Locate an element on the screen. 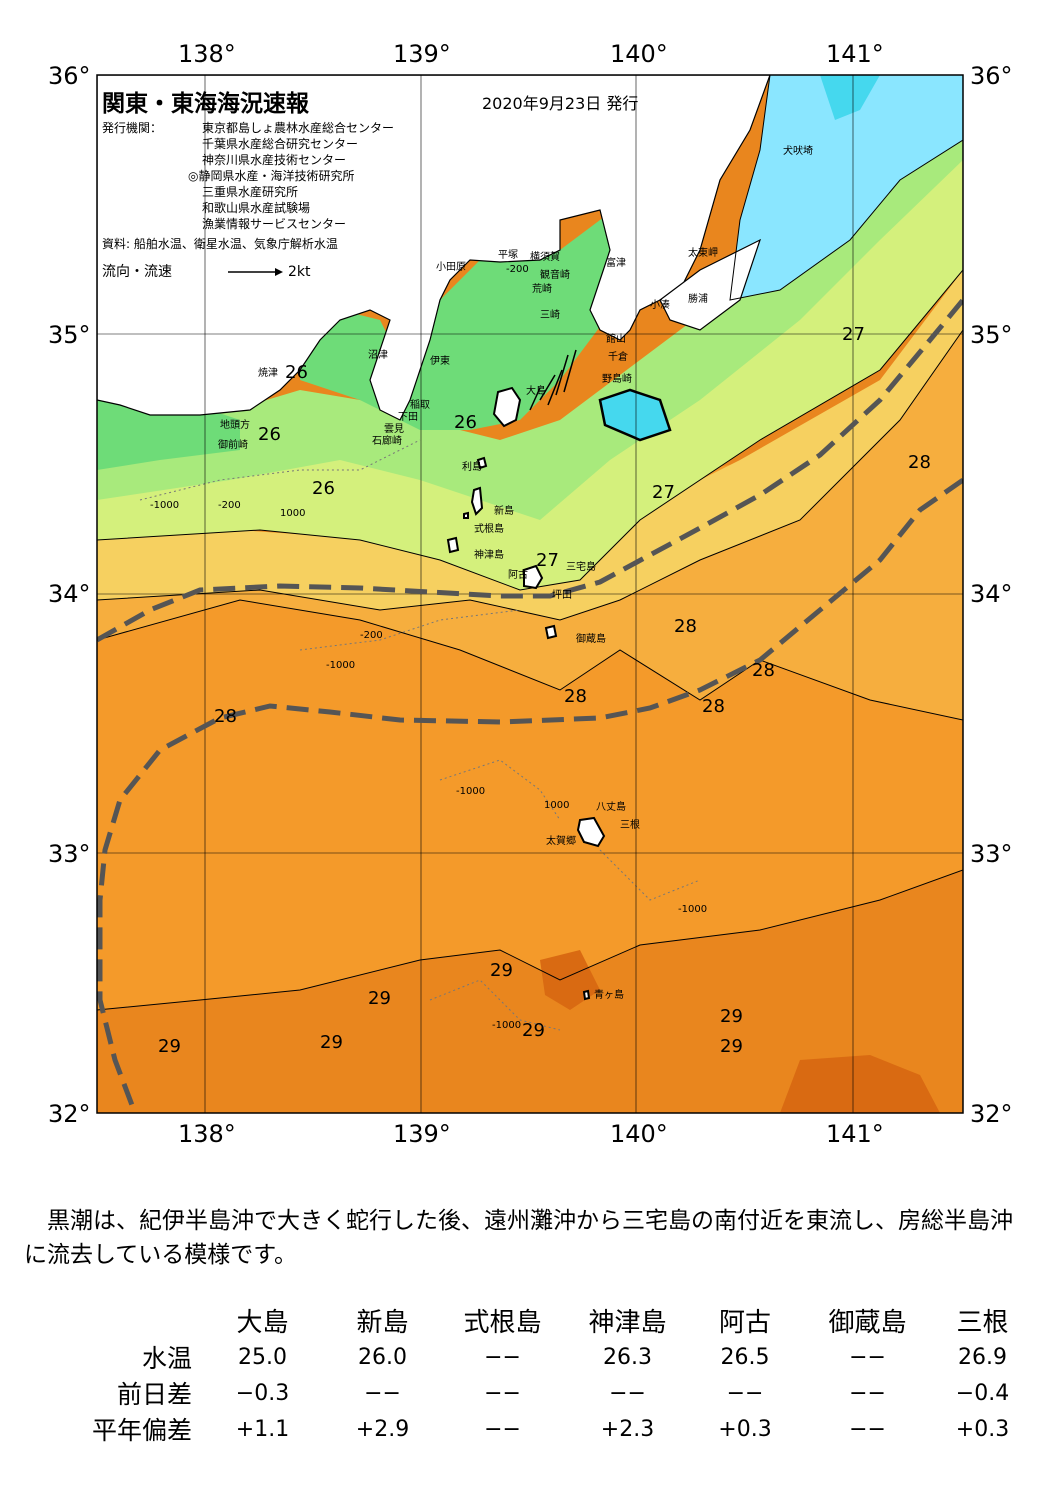 This screenshot has height=1503, width=1064. table-corner is located at coordinates (115, 1320).